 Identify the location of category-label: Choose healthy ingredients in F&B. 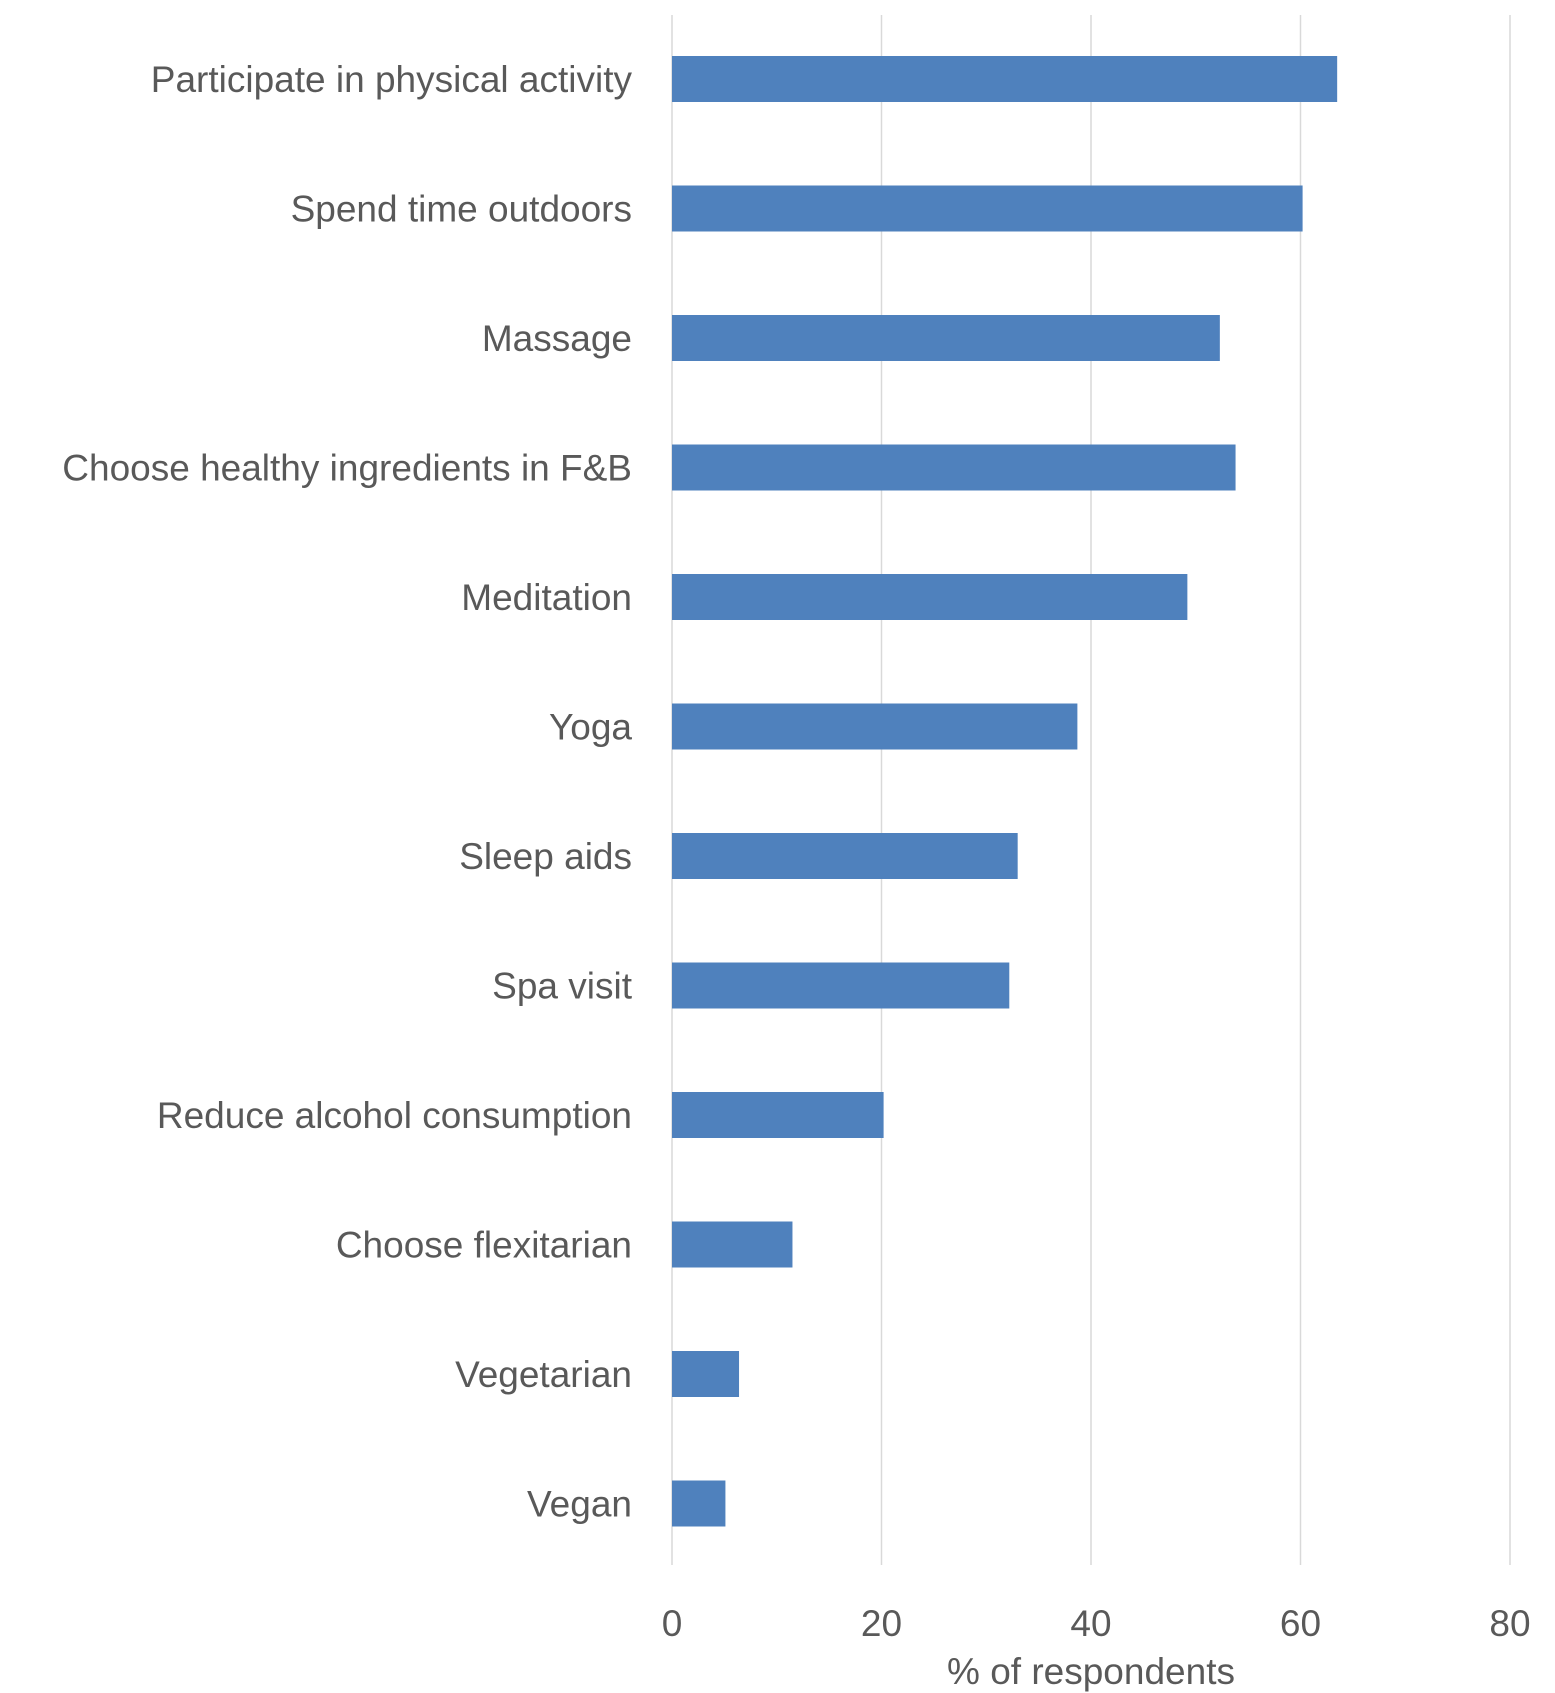
(347, 468).